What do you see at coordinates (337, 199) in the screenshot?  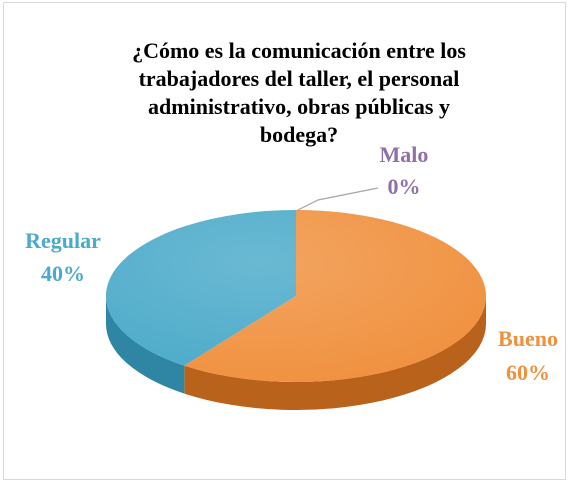 I see `pie-leader-line-malo` at bounding box center [337, 199].